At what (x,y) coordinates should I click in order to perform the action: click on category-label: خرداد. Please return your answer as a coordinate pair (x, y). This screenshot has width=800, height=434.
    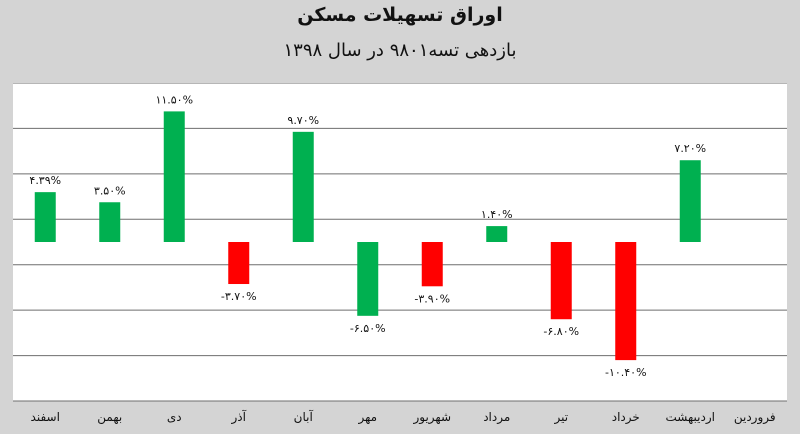
    Looking at the image, I should click on (626, 417).